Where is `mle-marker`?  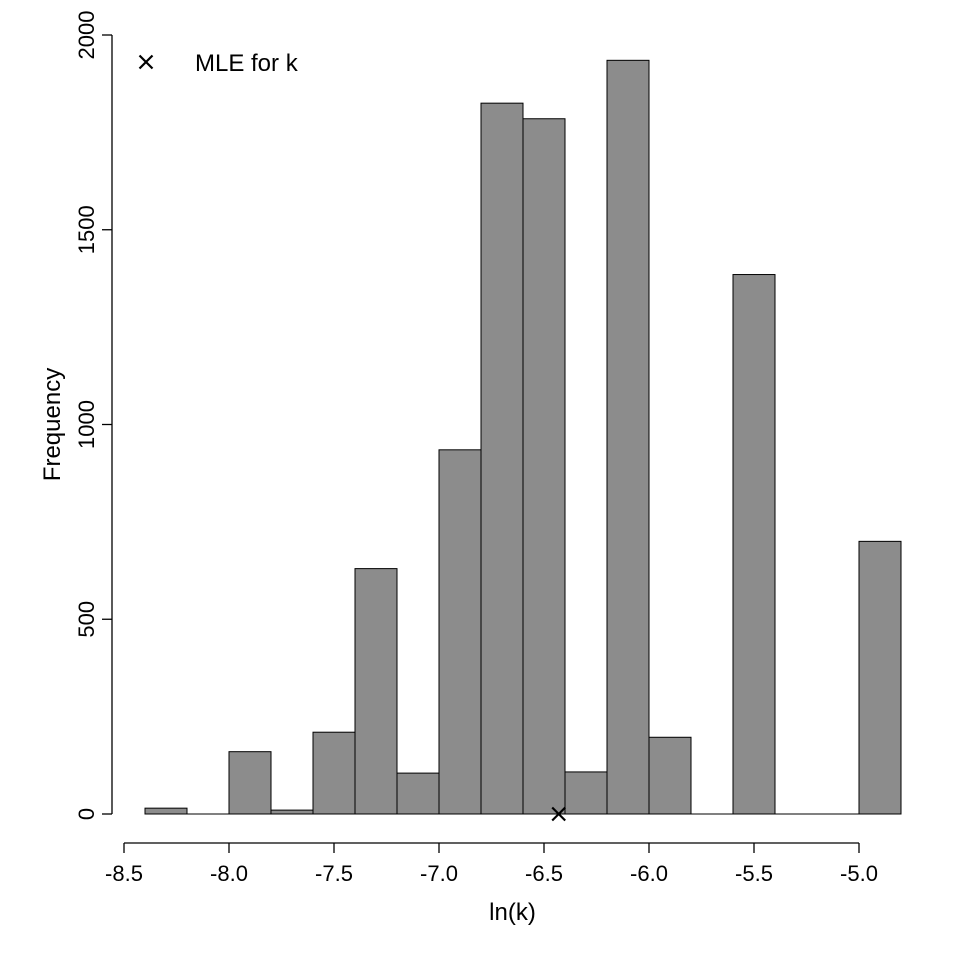
mle-marker is located at coordinates (558, 814).